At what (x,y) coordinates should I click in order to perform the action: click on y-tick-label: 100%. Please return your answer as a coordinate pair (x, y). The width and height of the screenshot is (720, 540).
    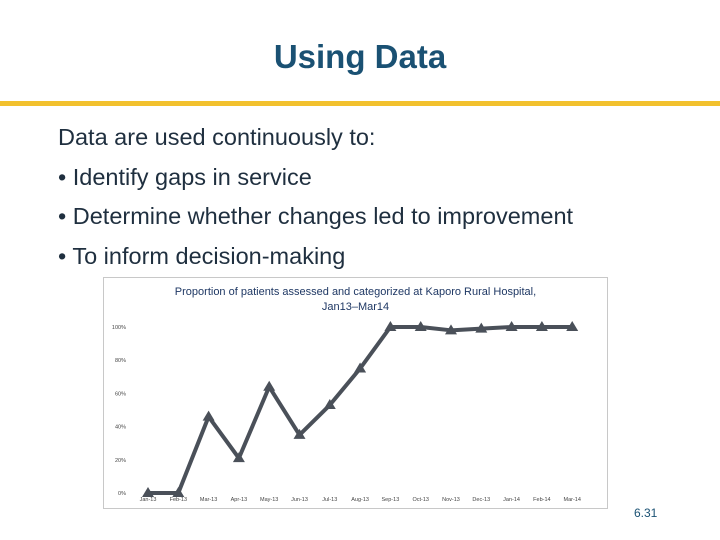
    Looking at the image, I should click on (119, 328).